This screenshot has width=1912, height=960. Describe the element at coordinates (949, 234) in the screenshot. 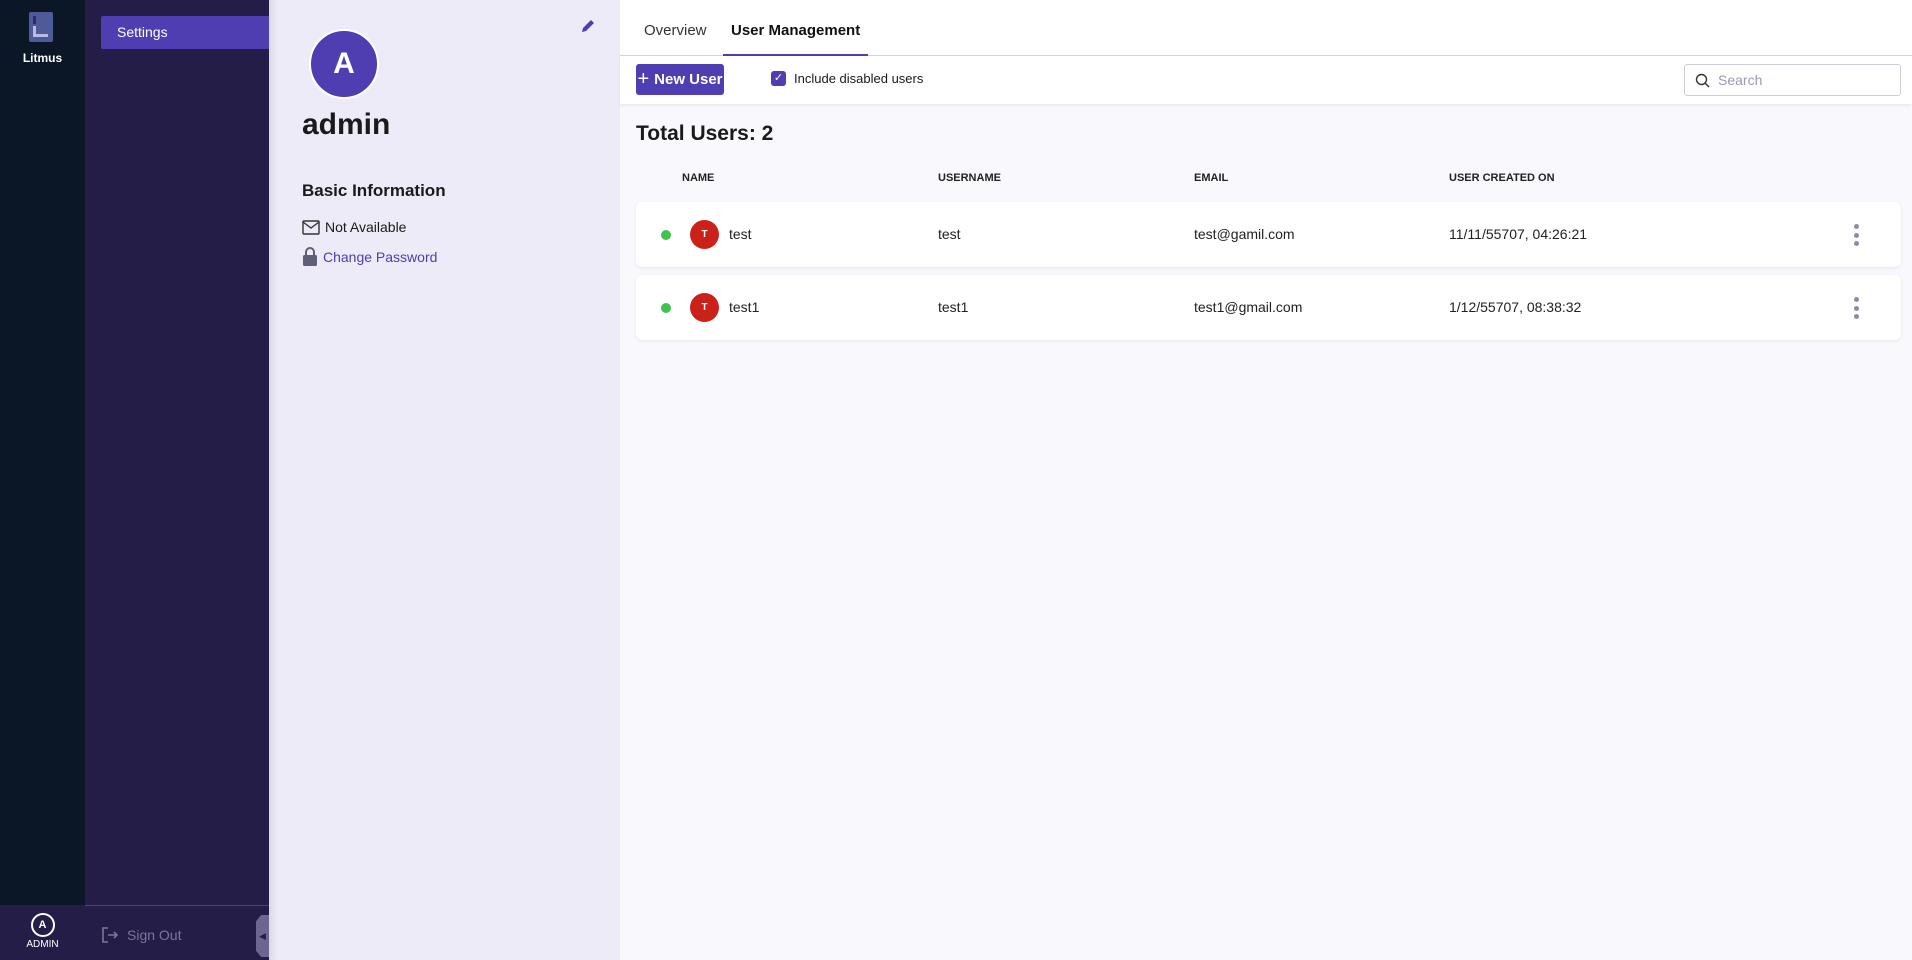

I see `user-username: test` at that location.